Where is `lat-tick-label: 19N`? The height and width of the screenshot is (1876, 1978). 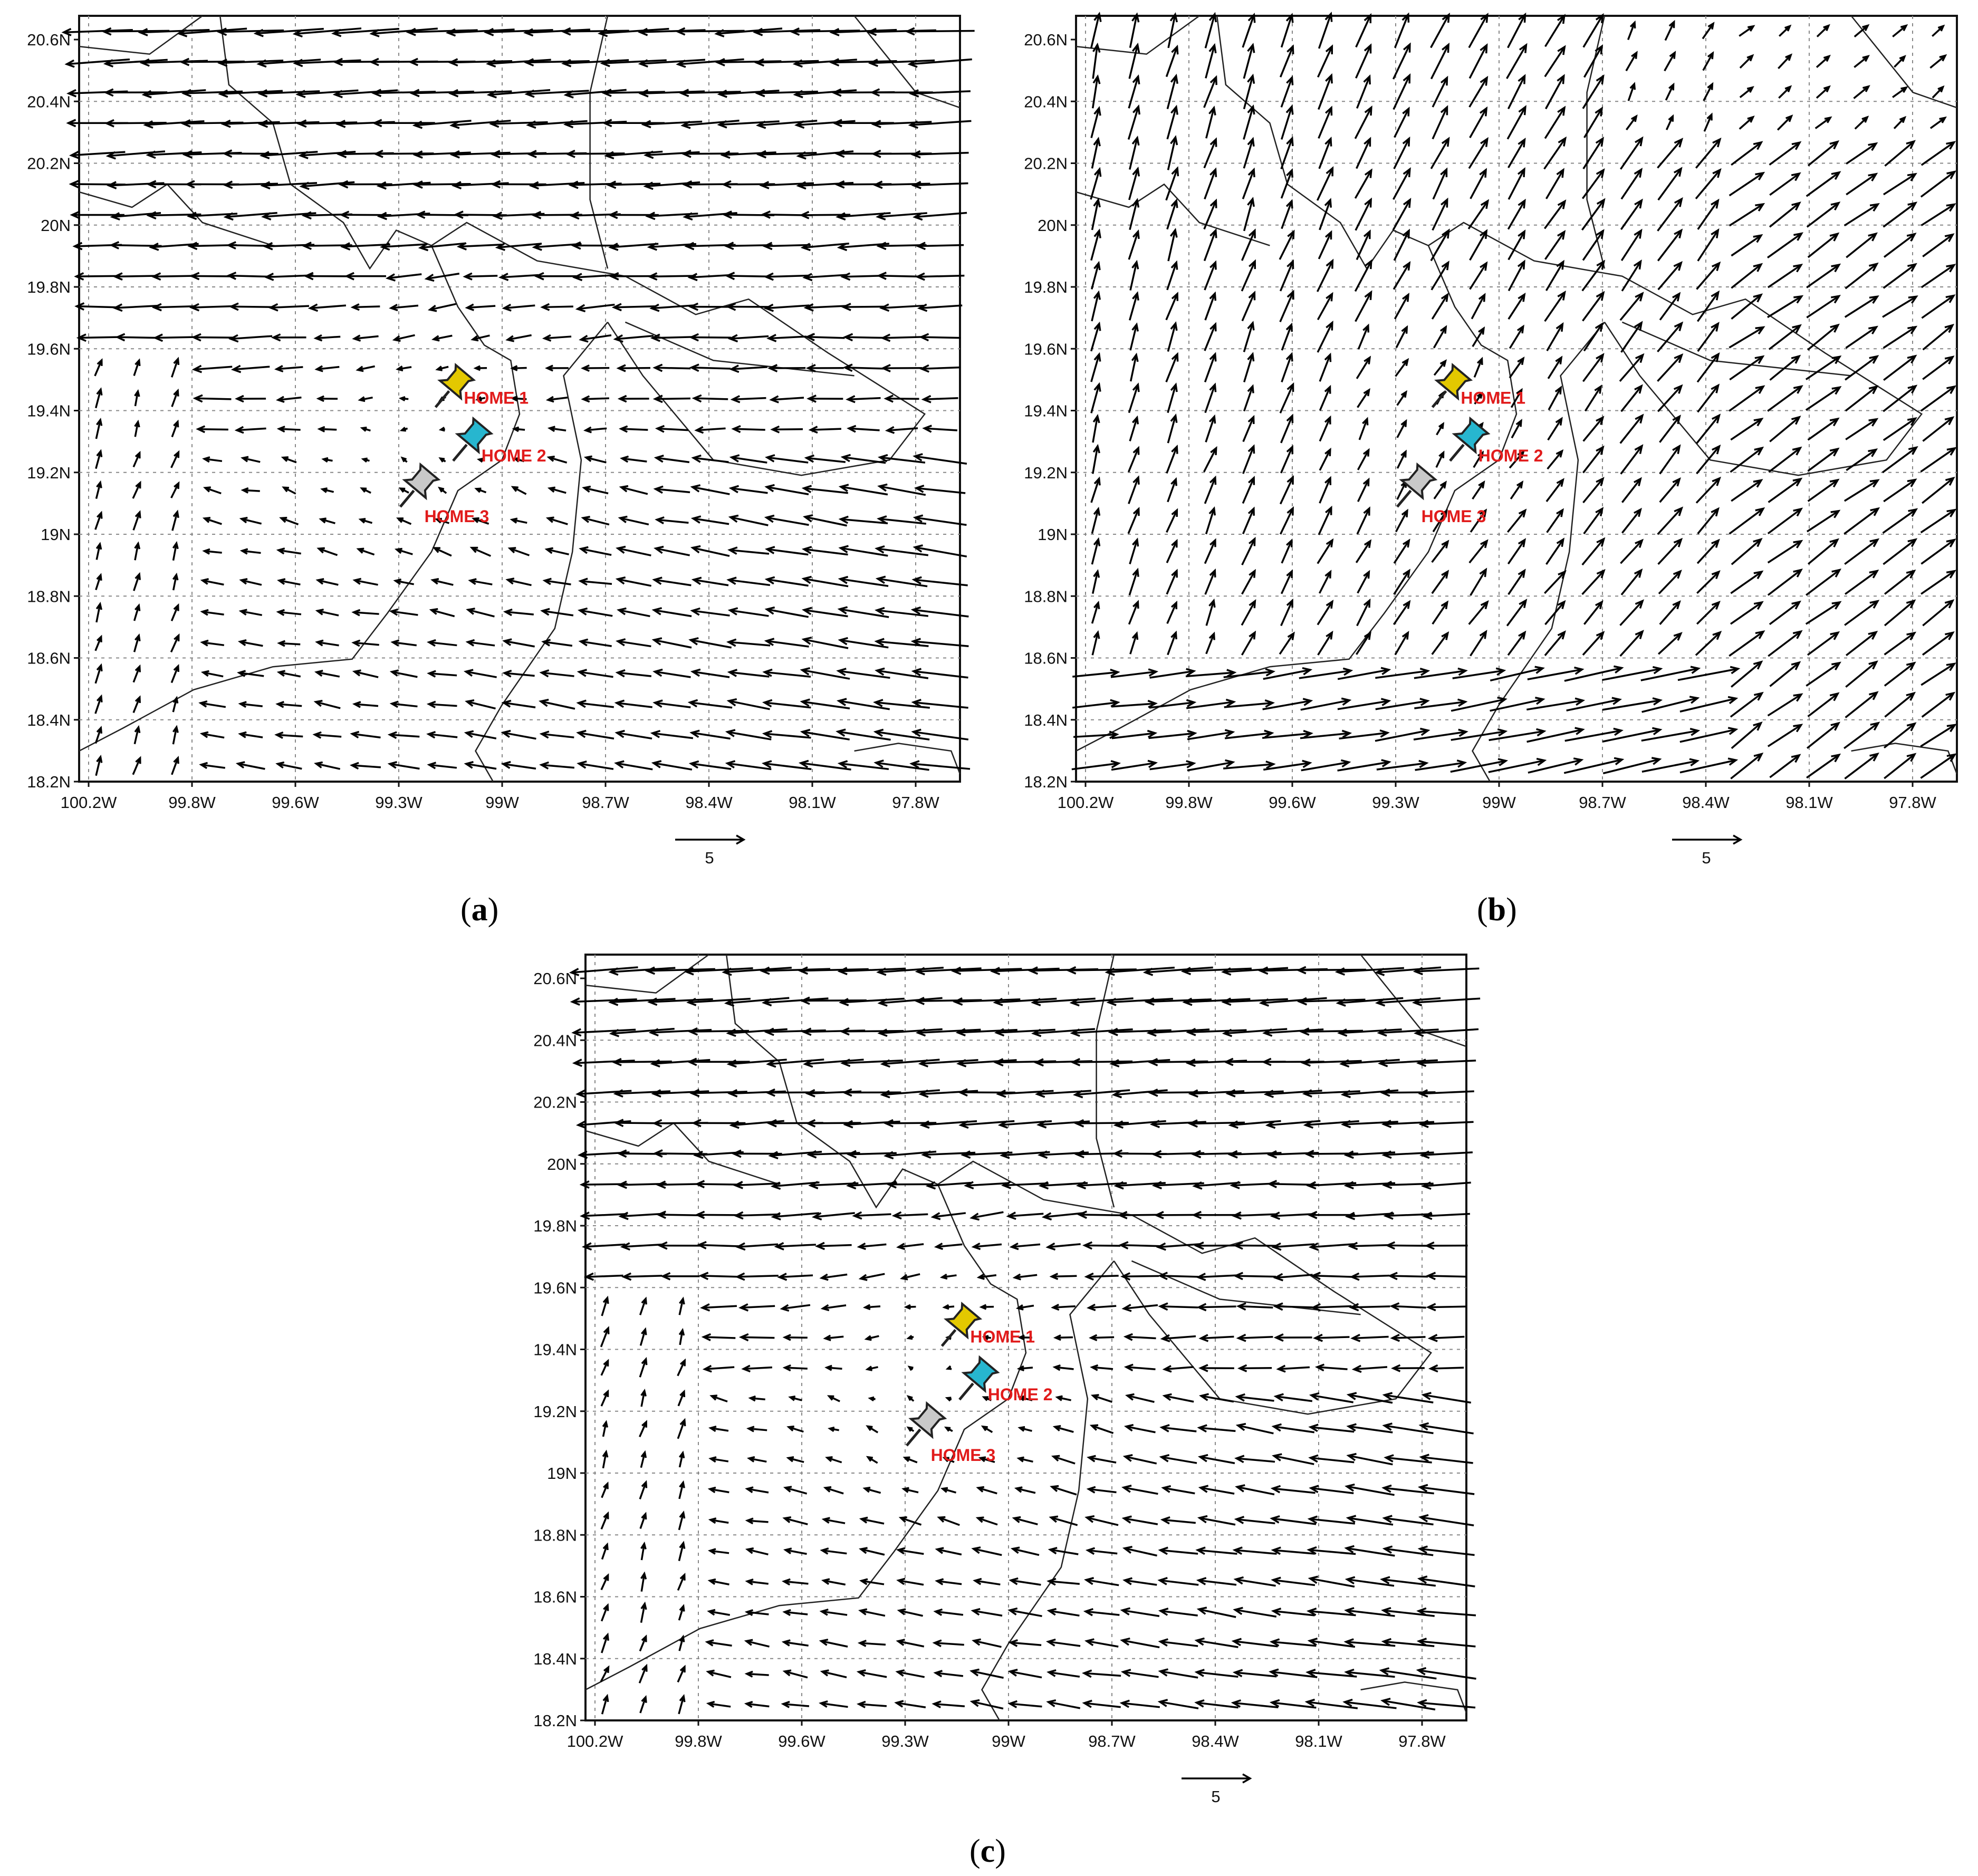 lat-tick-label: 19N is located at coordinates (56, 534).